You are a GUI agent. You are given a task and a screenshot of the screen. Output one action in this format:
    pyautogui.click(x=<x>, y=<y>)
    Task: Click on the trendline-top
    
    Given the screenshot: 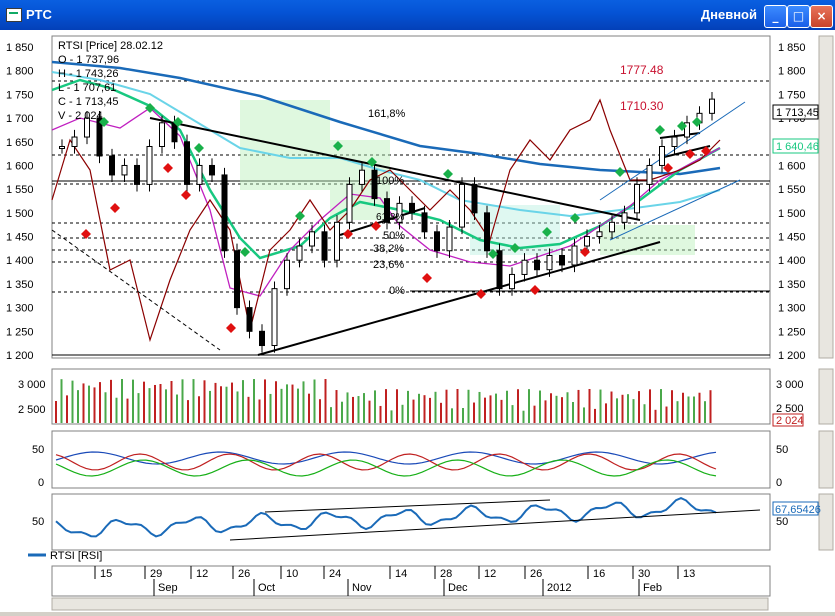 What is the action you would take?
    pyautogui.click(x=680, y=135)
    